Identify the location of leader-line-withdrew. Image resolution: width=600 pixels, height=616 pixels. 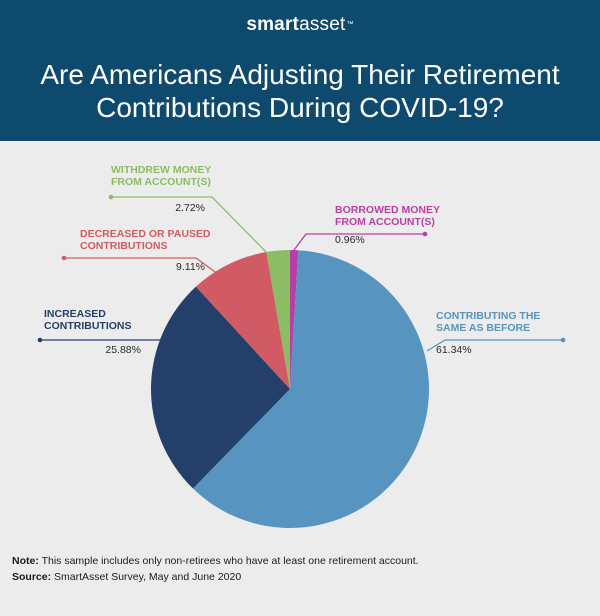
(190, 226).